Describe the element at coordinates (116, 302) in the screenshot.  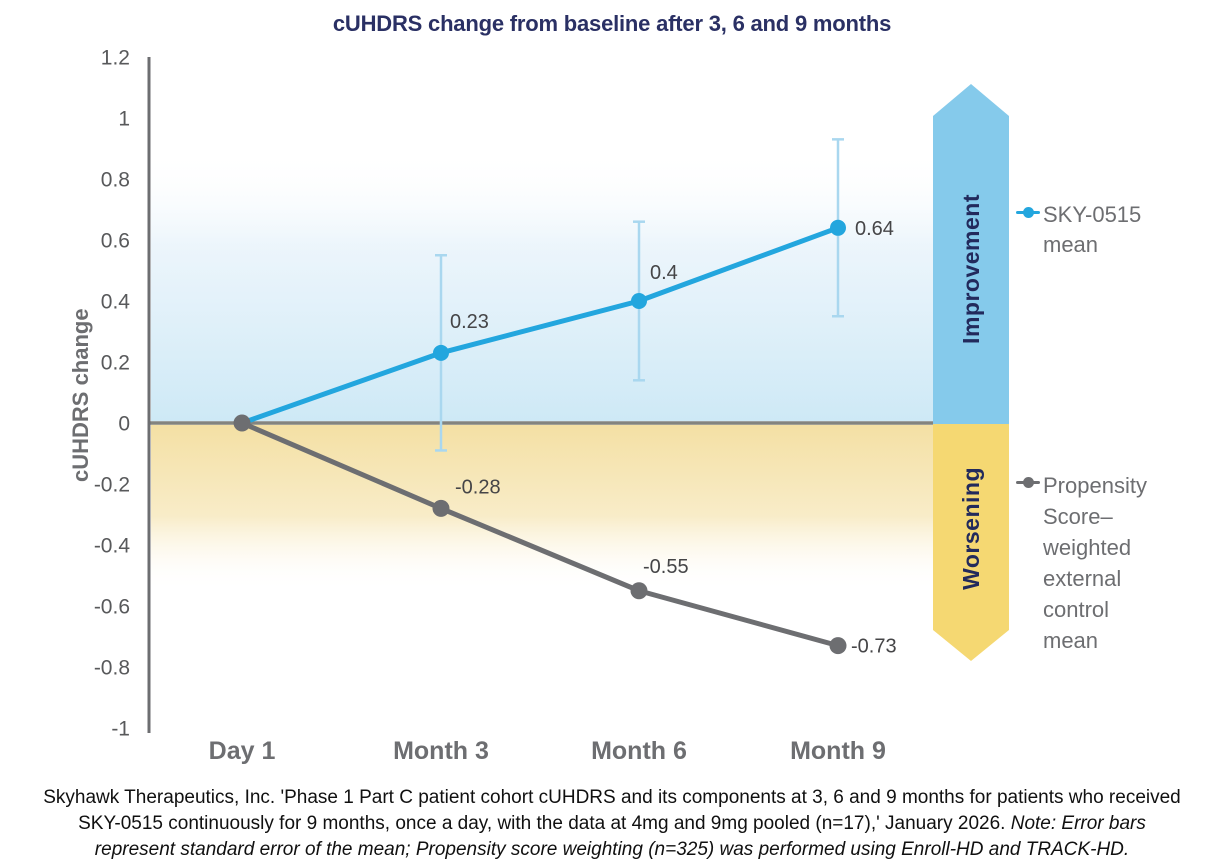
I see `y-tick-label: 0.4` at that location.